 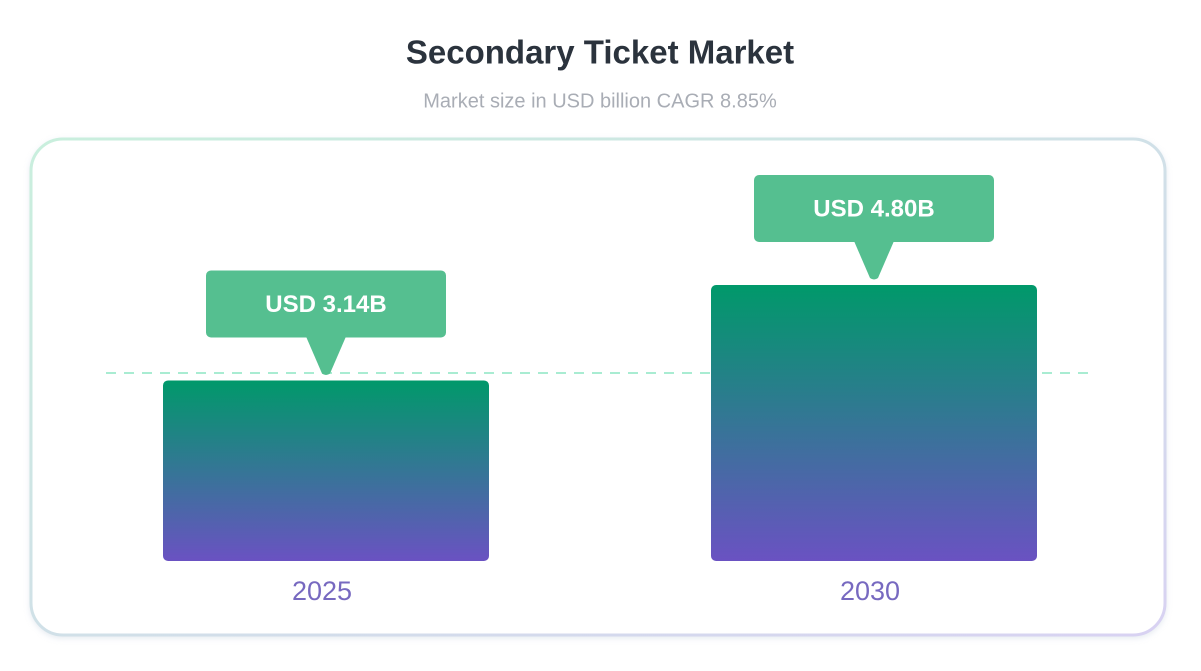 I want to click on value-label: USD 4.80B, so click(x=873, y=208).